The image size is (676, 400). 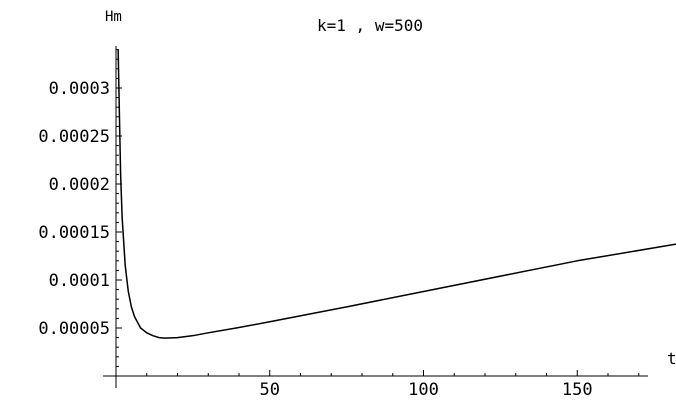 What do you see at coordinates (79, 185) in the screenshot?
I see `y-tick-label: 0.0002` at bounding box center [79, 185].